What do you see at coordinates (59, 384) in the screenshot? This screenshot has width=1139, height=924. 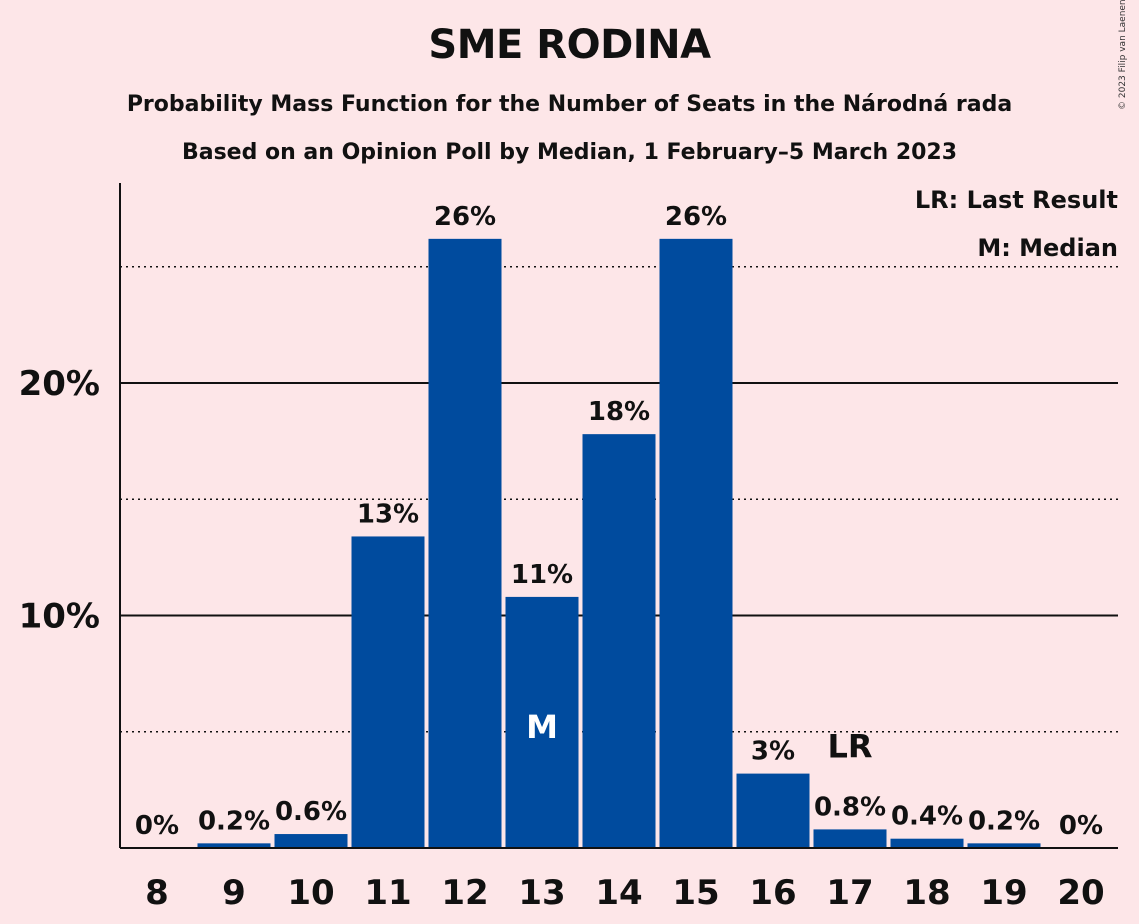 I see `y-tick-label: 20%` at bounding box center [59, 384].